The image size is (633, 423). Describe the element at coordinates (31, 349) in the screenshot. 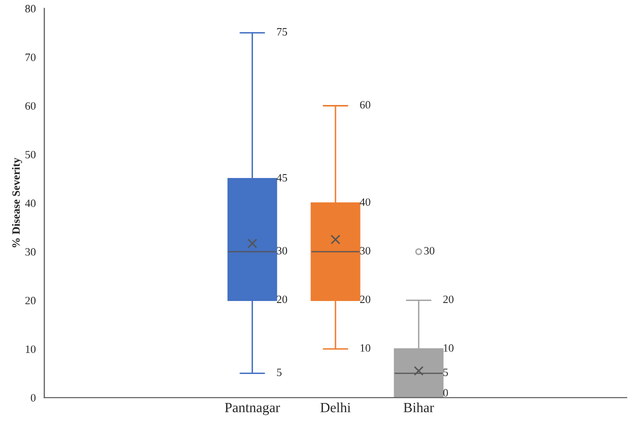

I see `y-tick-label: 10` at that location.